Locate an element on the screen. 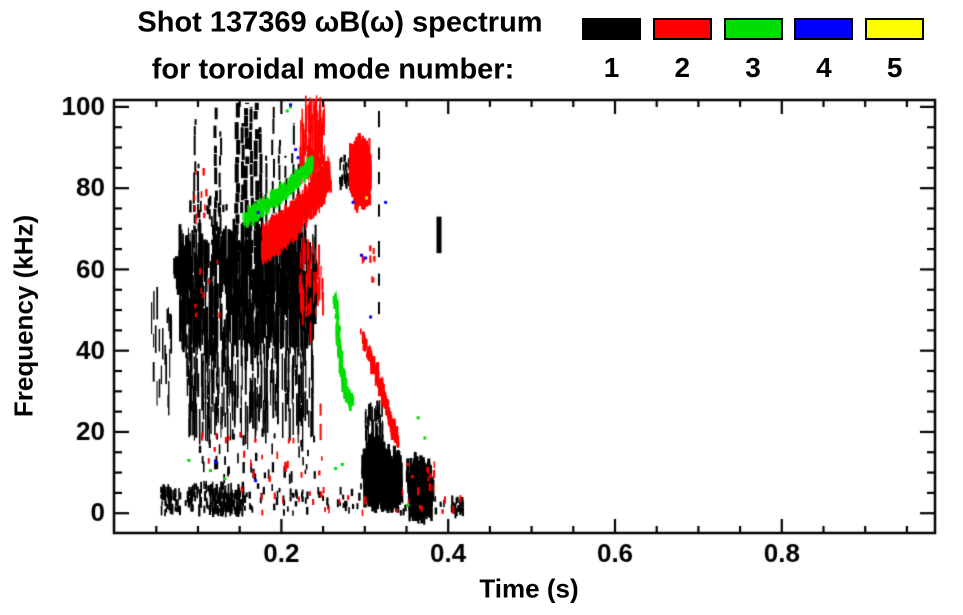 Image resolution: width=963 pixels, height=615 pixels. x-axis-title: Time (s) is located at coordinates (529, 588).